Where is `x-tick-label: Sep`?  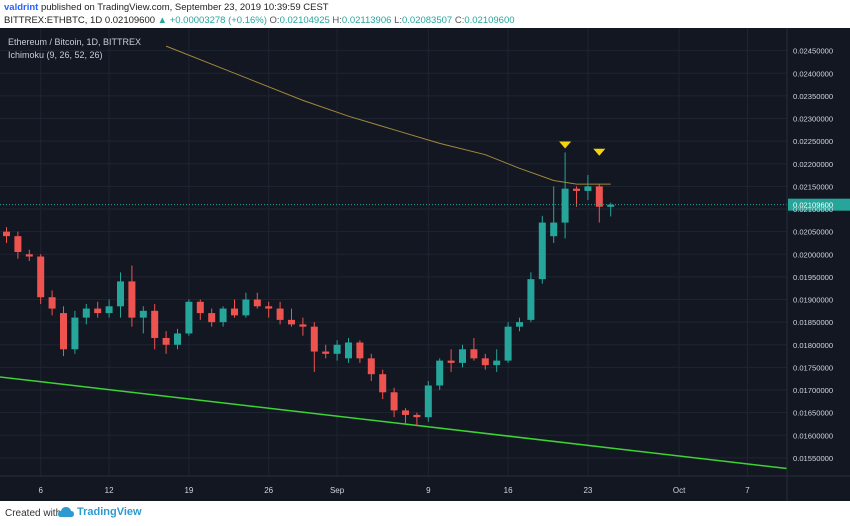 x-tick-label: Sep is located at coordinates (337, 490).